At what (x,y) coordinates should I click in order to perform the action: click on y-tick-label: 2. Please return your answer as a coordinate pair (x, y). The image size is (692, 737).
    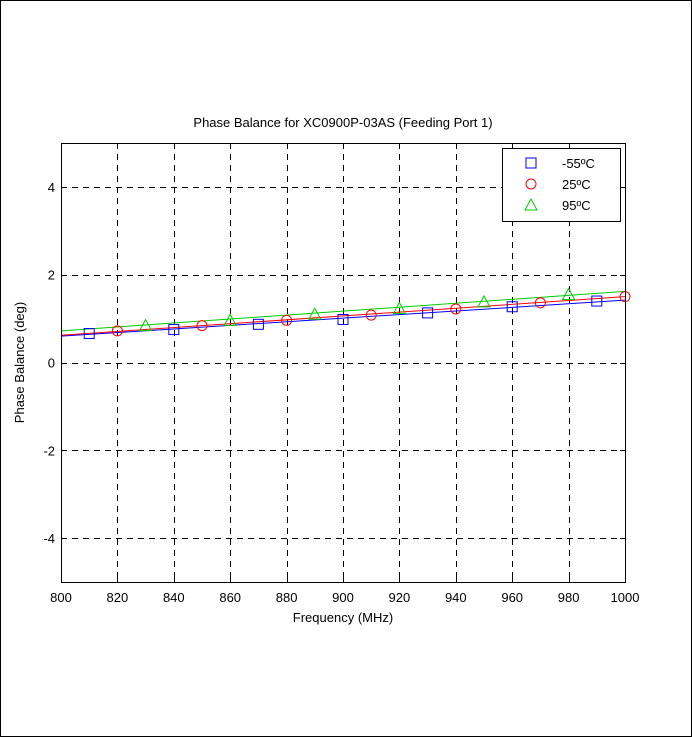
    Looking at the image, I should click on (51, 275).